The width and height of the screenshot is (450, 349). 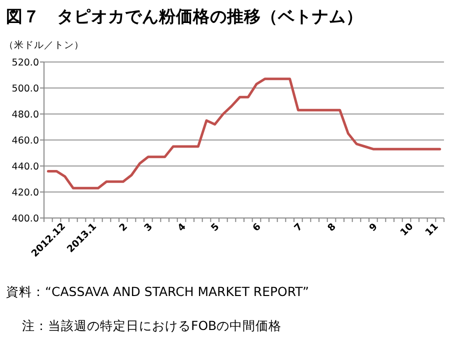 What do you see at coordinates (124, 227) in the screenshot?
I see `x-tick-label: 2` at bounding box center [124, 227].